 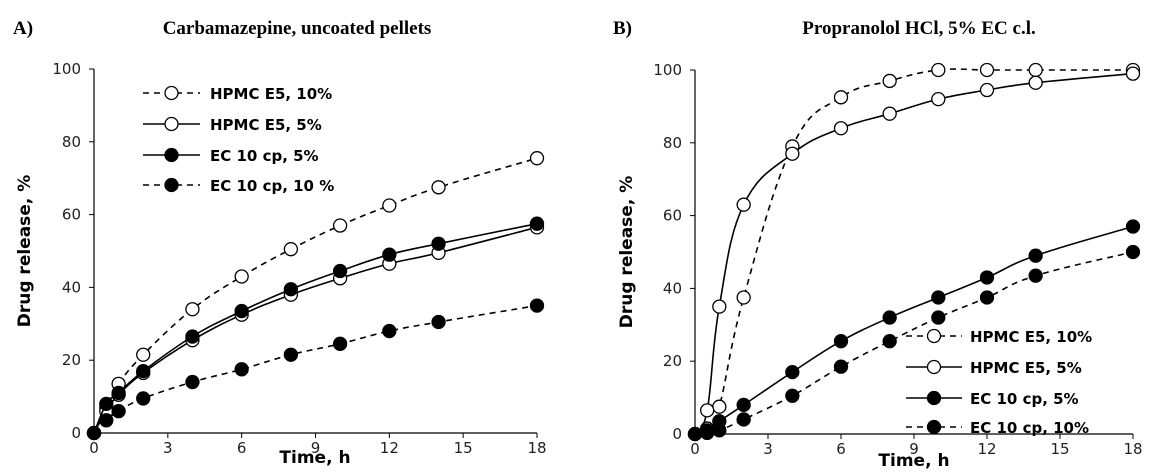 What do you see at coordinates (1029, 428) in the screenshot?
I see `legend-label: EC 10 cp, 10%` at bounding box center [1029, 428].